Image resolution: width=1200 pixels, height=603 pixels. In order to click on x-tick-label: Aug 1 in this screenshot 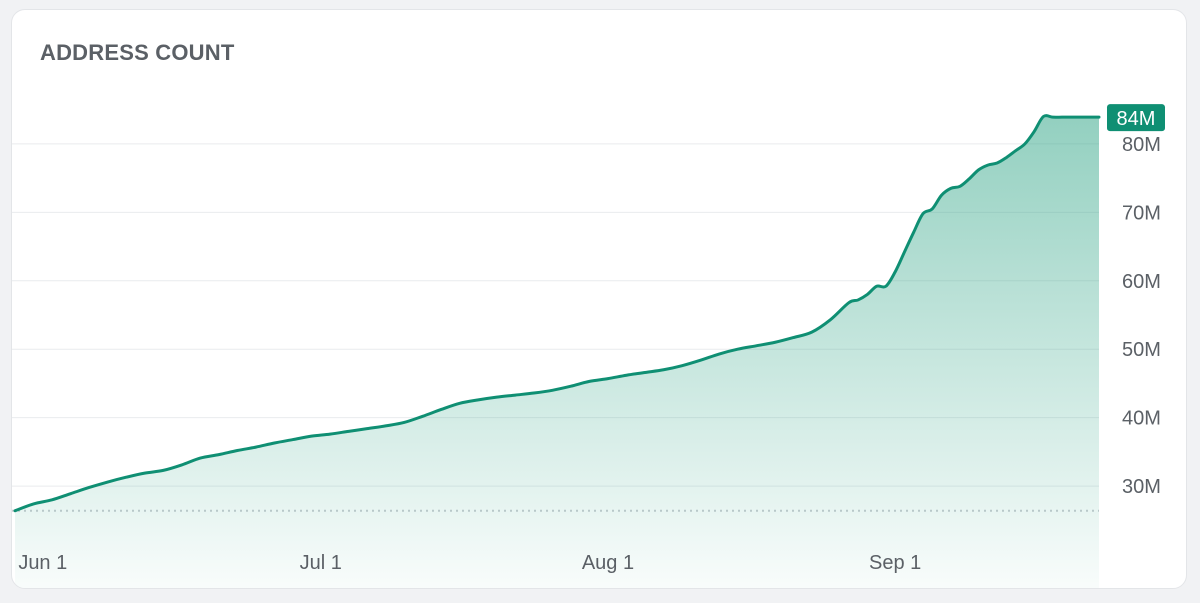, I will do `click(608, 563)`.